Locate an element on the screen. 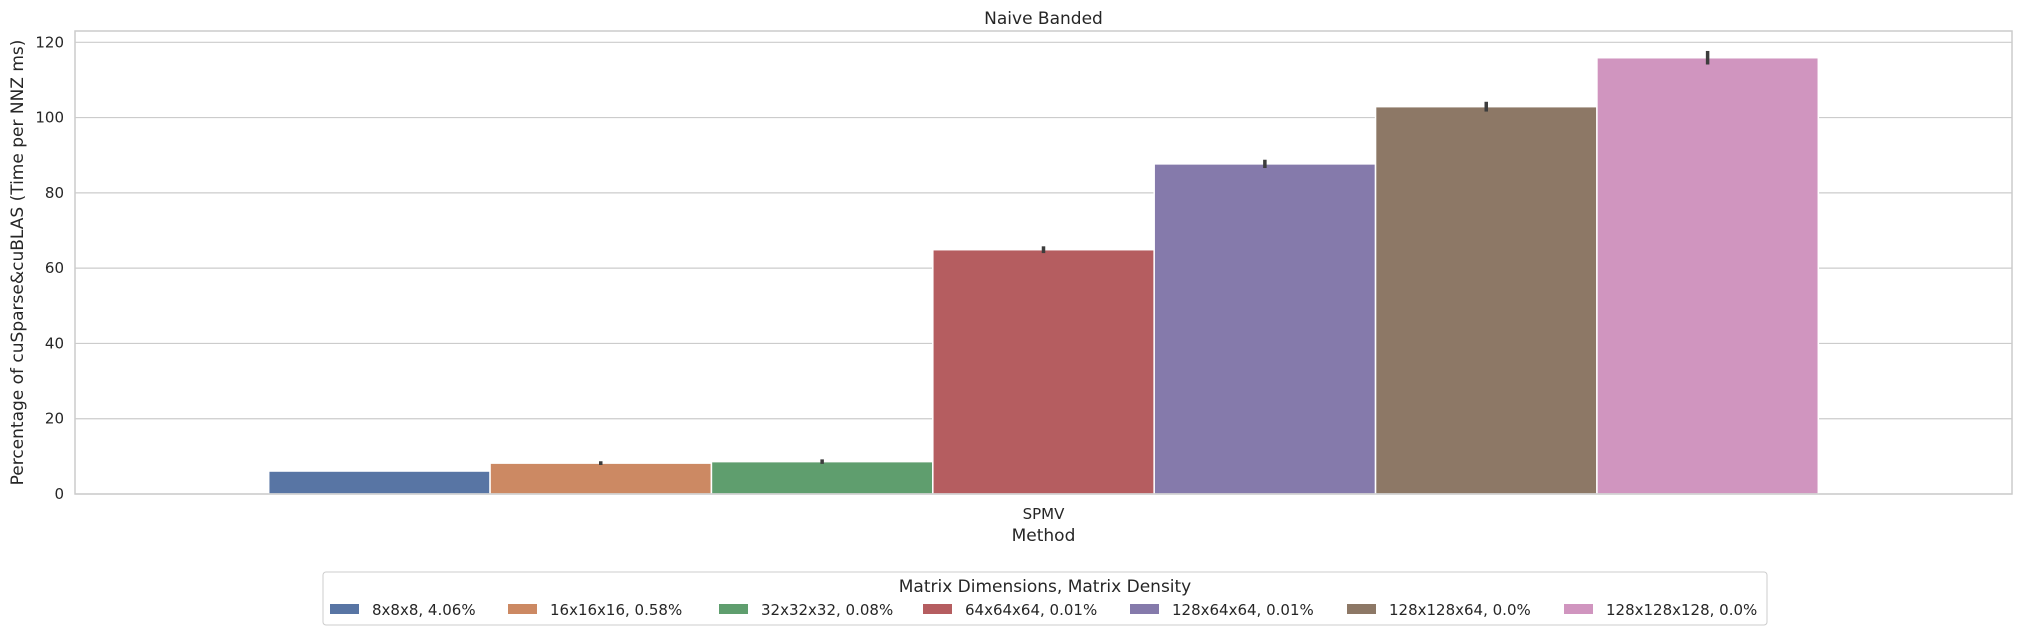 This screenshot has height=635, width=2023. legend-label: 64x64x64, 0.01% is located at coordinates (1031, 610).